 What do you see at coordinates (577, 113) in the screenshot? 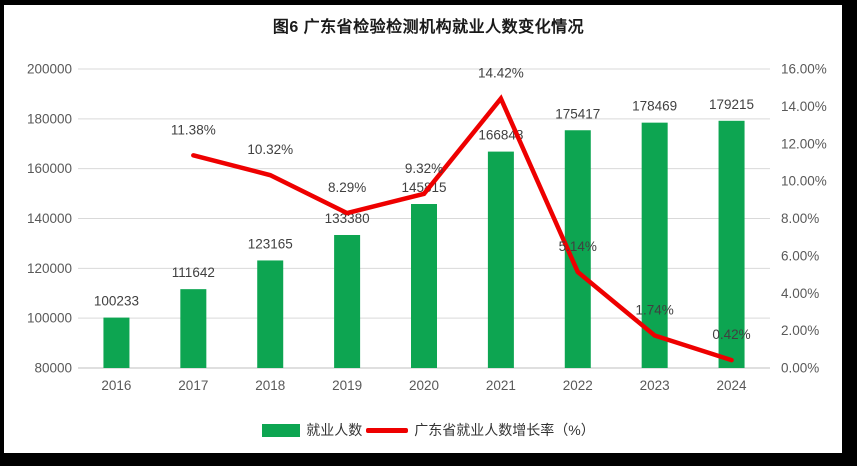
I see `bar-value-label: 175417` at bounding box center [577, 113].